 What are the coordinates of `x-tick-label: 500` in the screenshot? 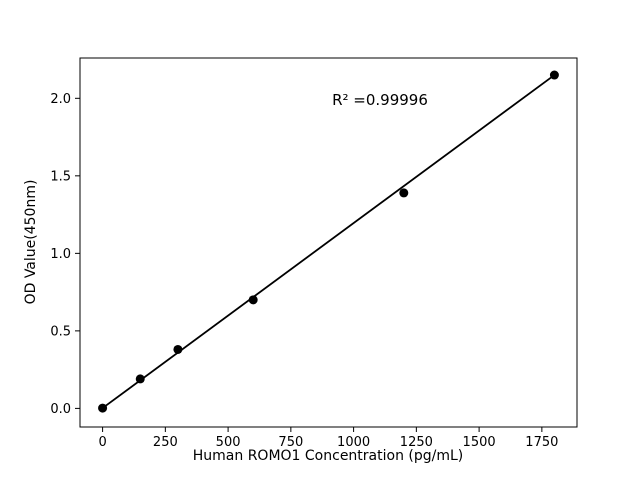 It's located at (228, 442).